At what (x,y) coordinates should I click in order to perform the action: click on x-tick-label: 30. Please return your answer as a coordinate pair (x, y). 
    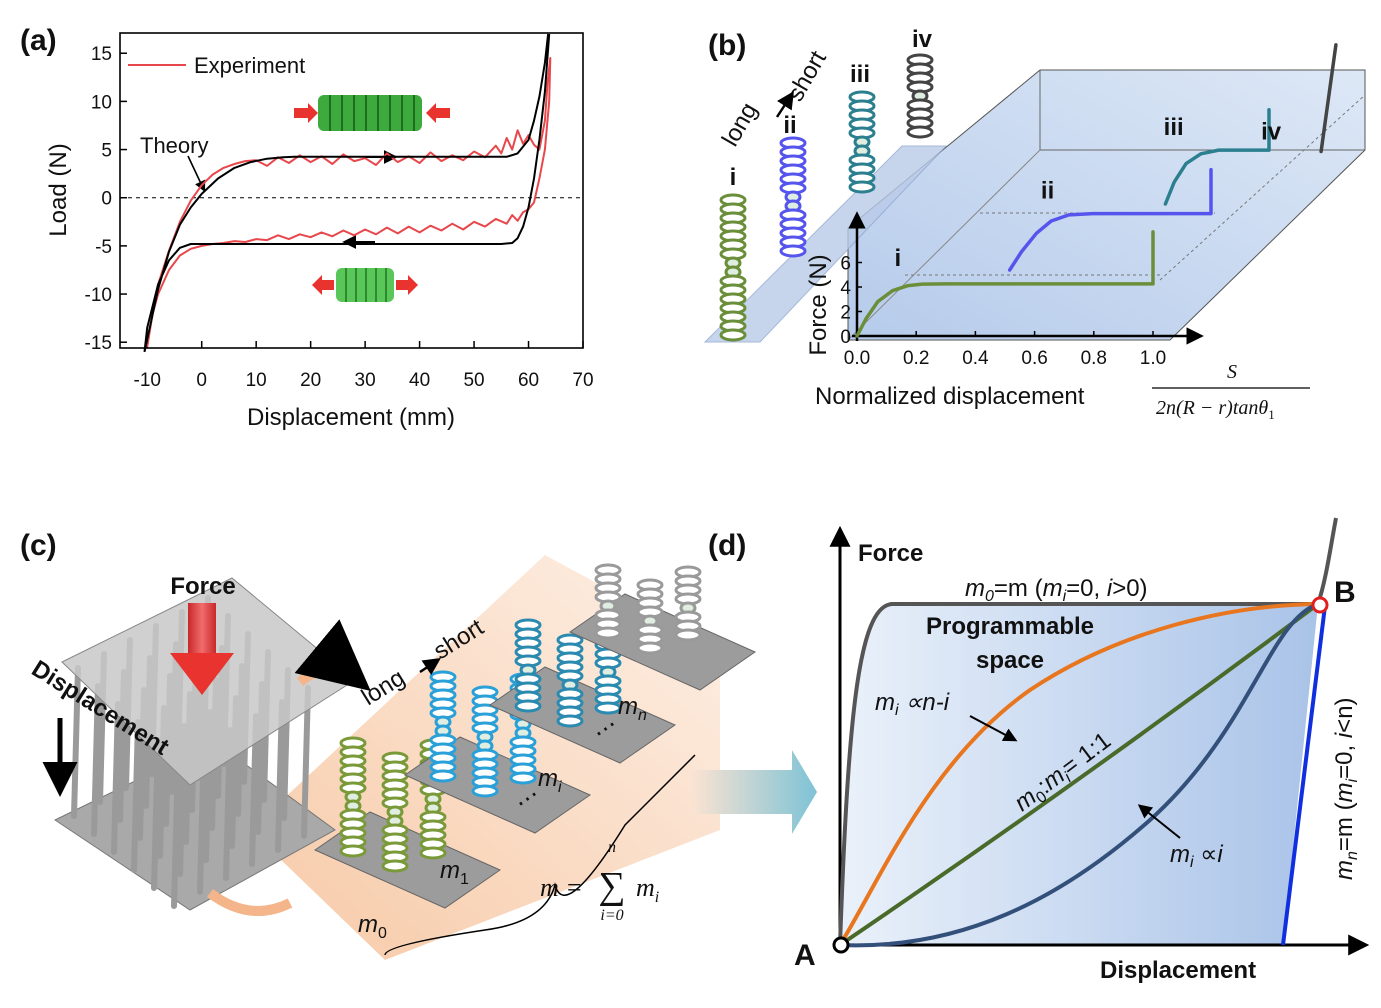
    Looking at the image, I should click on (365, 380).